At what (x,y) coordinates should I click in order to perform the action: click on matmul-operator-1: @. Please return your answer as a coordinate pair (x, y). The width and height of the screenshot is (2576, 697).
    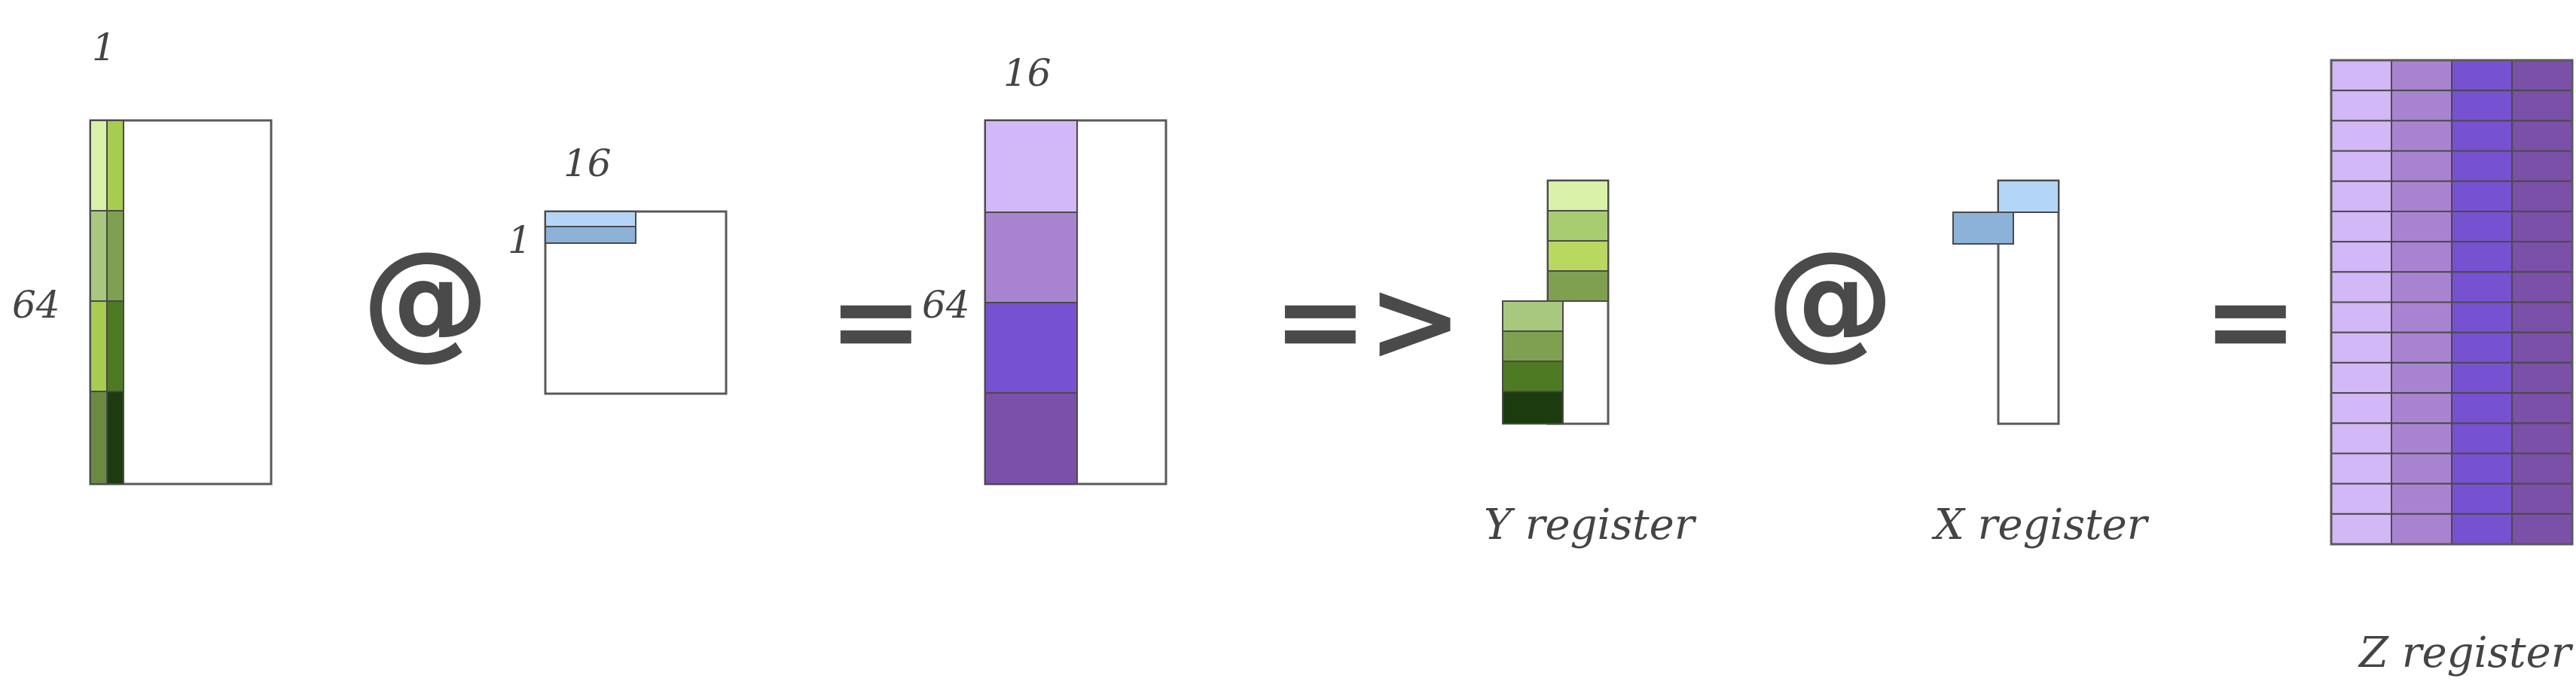
    Looking at the image, I should click on (426, 298).